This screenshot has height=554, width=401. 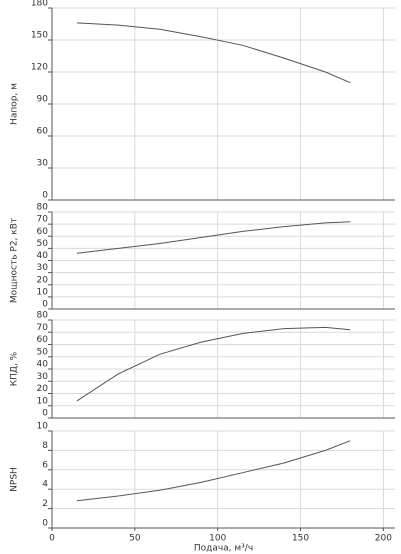 I want to click on y-tick-label: 2, so click(x=45, y=504).